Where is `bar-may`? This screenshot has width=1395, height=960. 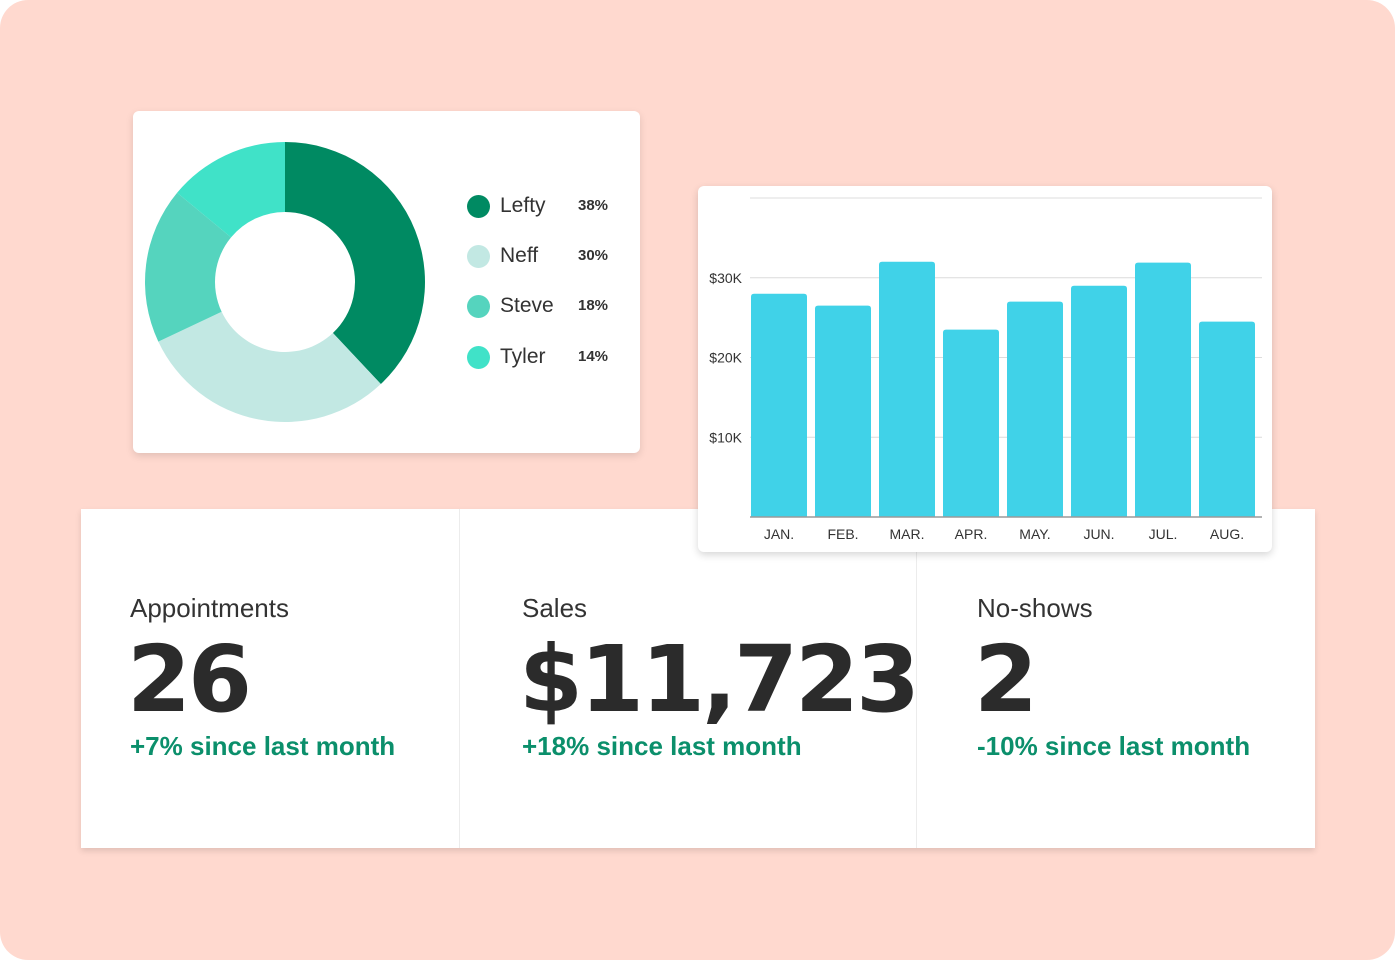 bar-may is located at coordinates (1035, 409).